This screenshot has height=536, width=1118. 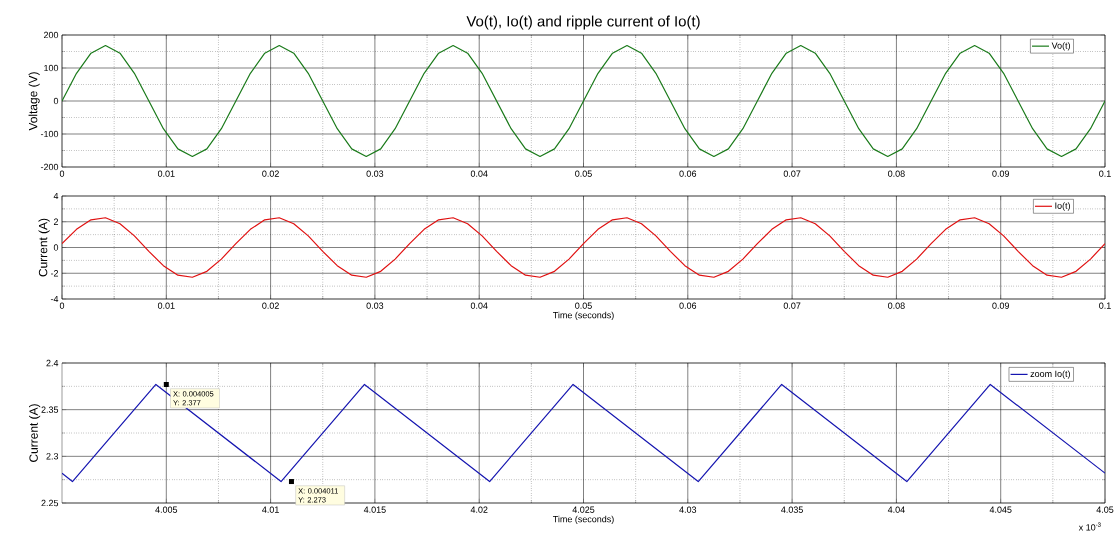 What do you see at coordinates (54, 299) in the screenshot?
I see `y-tick-label: -4` at bounding box center [54, 299].